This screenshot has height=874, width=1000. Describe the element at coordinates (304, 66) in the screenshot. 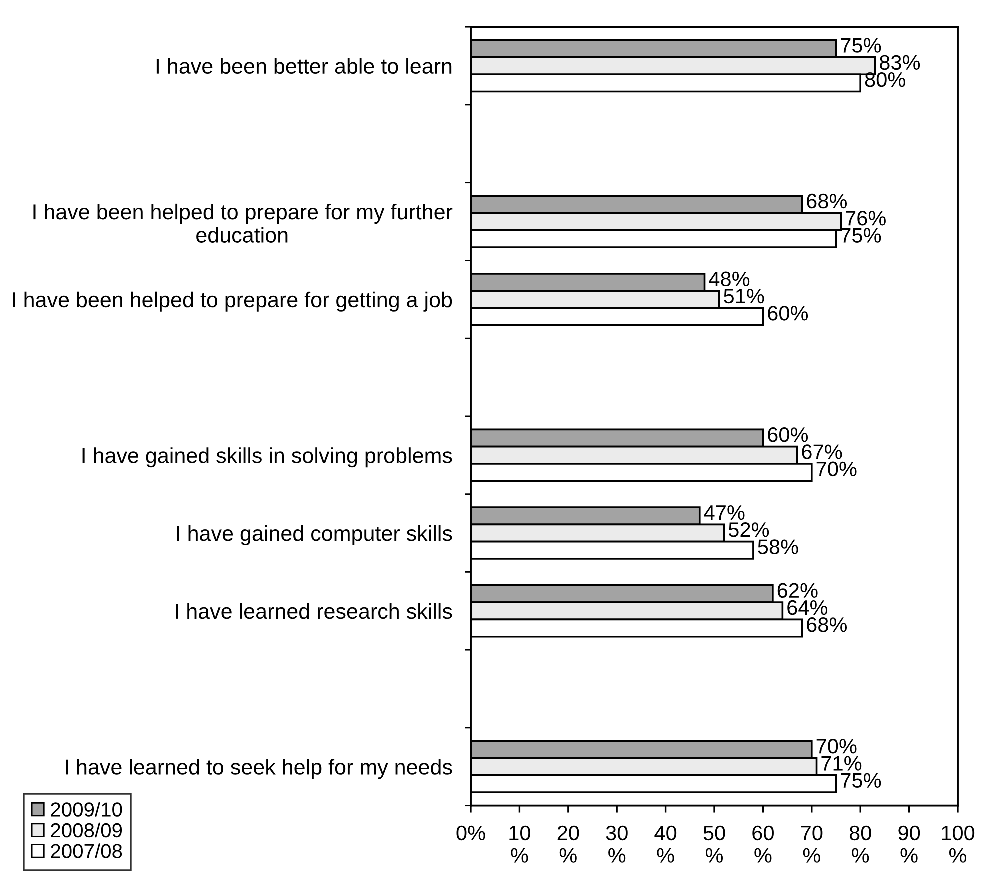

I see `y-tick-label: I have been better able to learn` at that location.